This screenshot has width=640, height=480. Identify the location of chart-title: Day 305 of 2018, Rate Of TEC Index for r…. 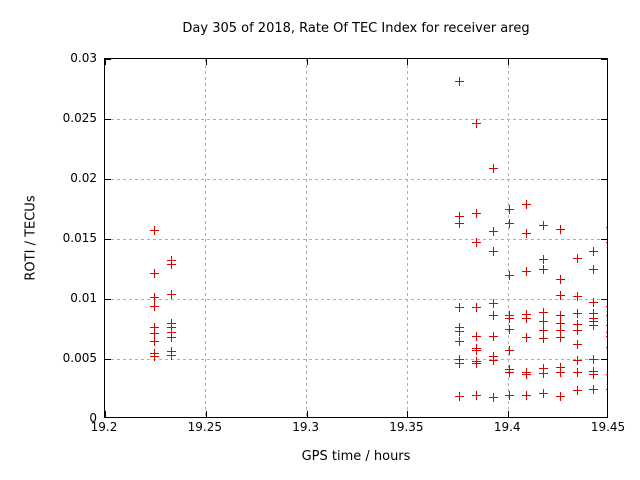
(356, 28).